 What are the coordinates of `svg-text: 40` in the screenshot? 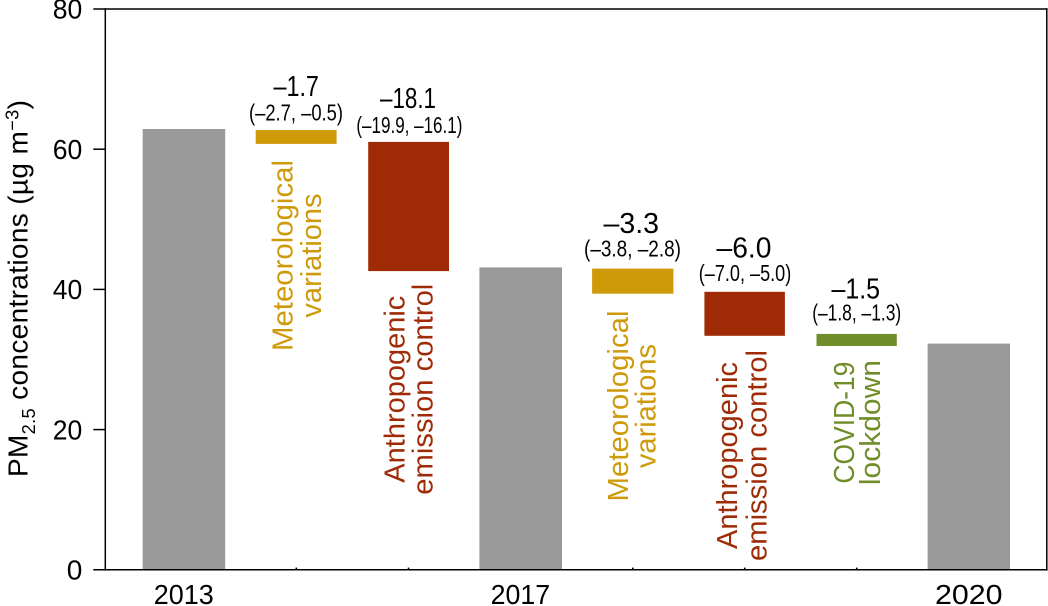 It's located at (68, 289).